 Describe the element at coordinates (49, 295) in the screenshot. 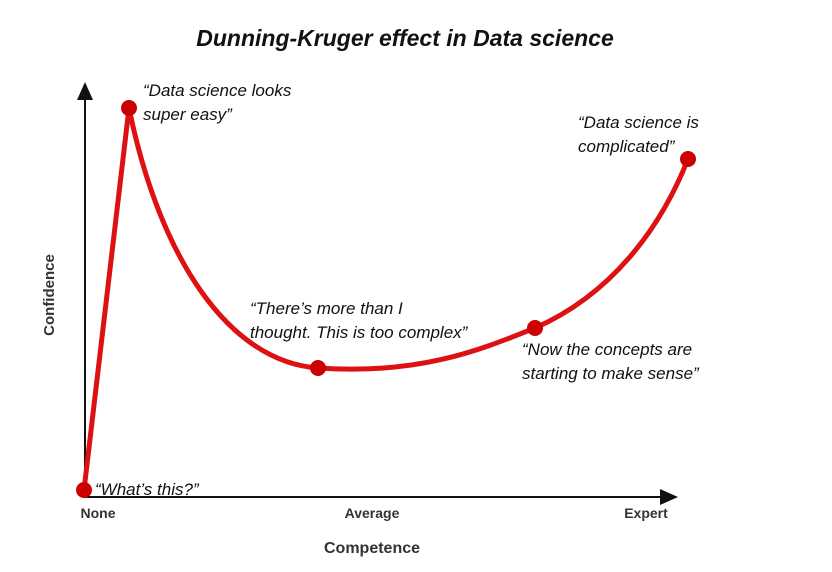

I see `y-axis-label: Confidence` at that location.